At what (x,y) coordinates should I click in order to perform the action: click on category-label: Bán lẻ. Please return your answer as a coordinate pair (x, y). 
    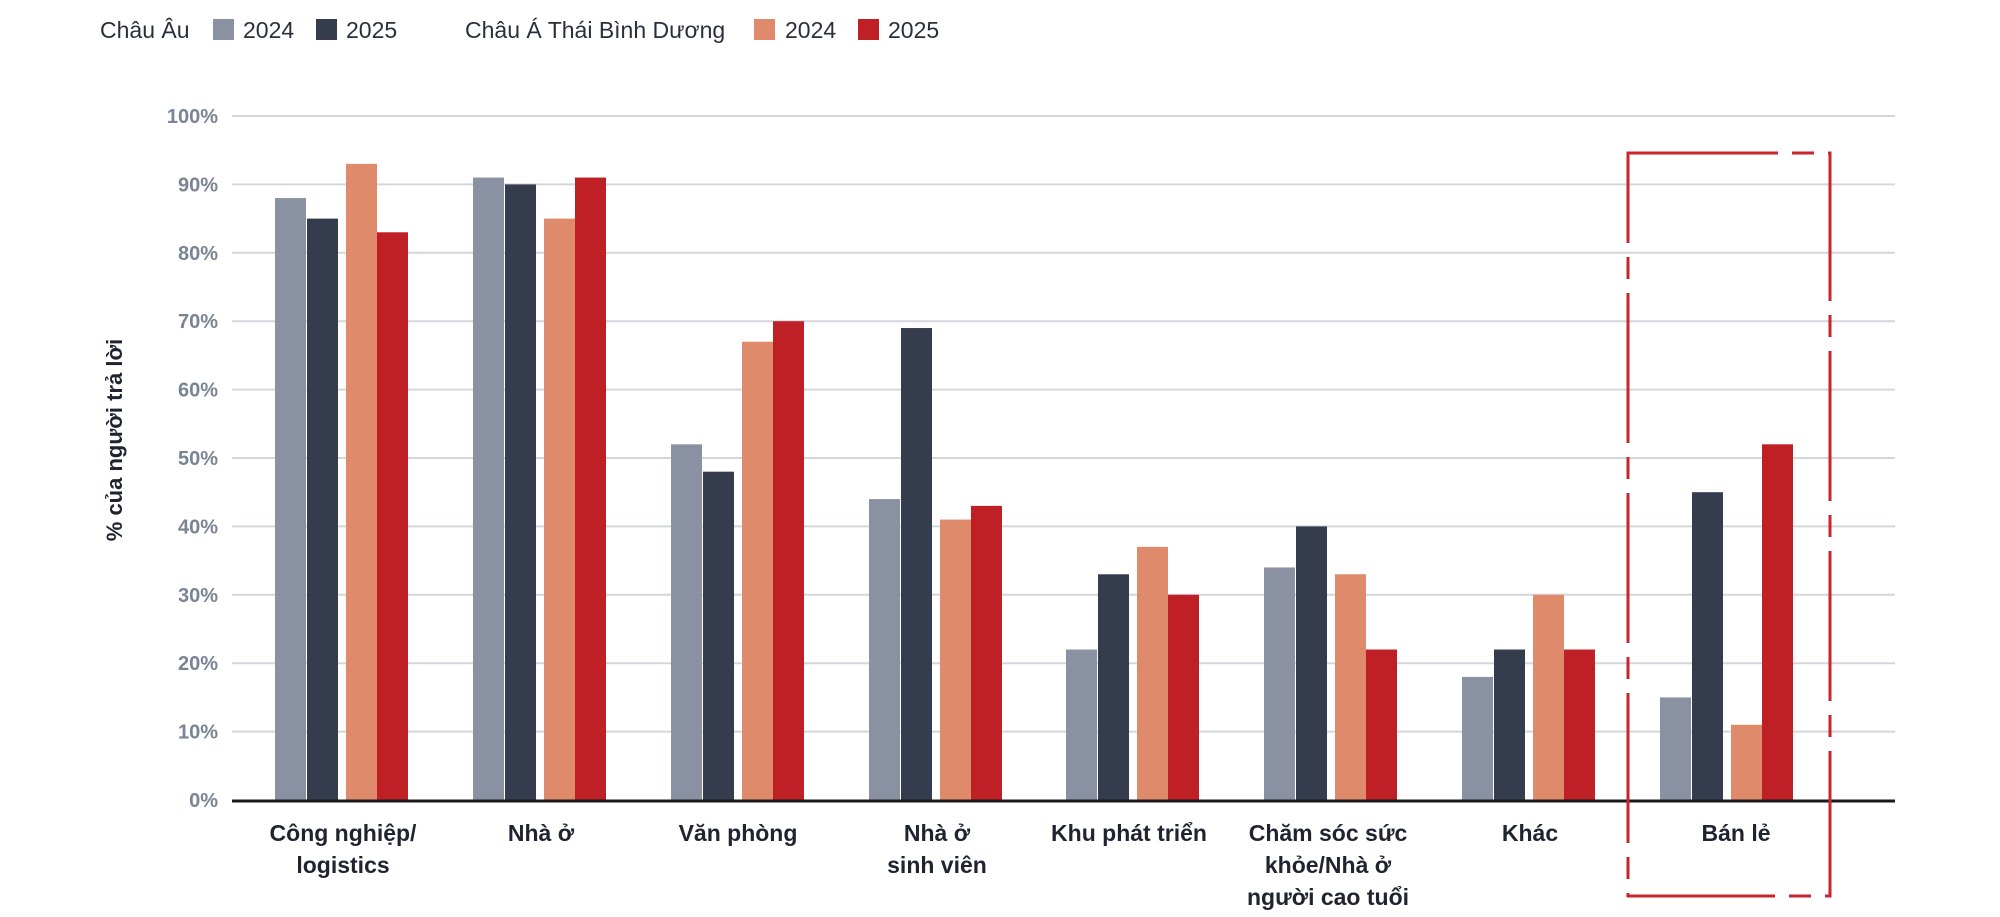
    Looking at the image, I should click on (1735, 833).